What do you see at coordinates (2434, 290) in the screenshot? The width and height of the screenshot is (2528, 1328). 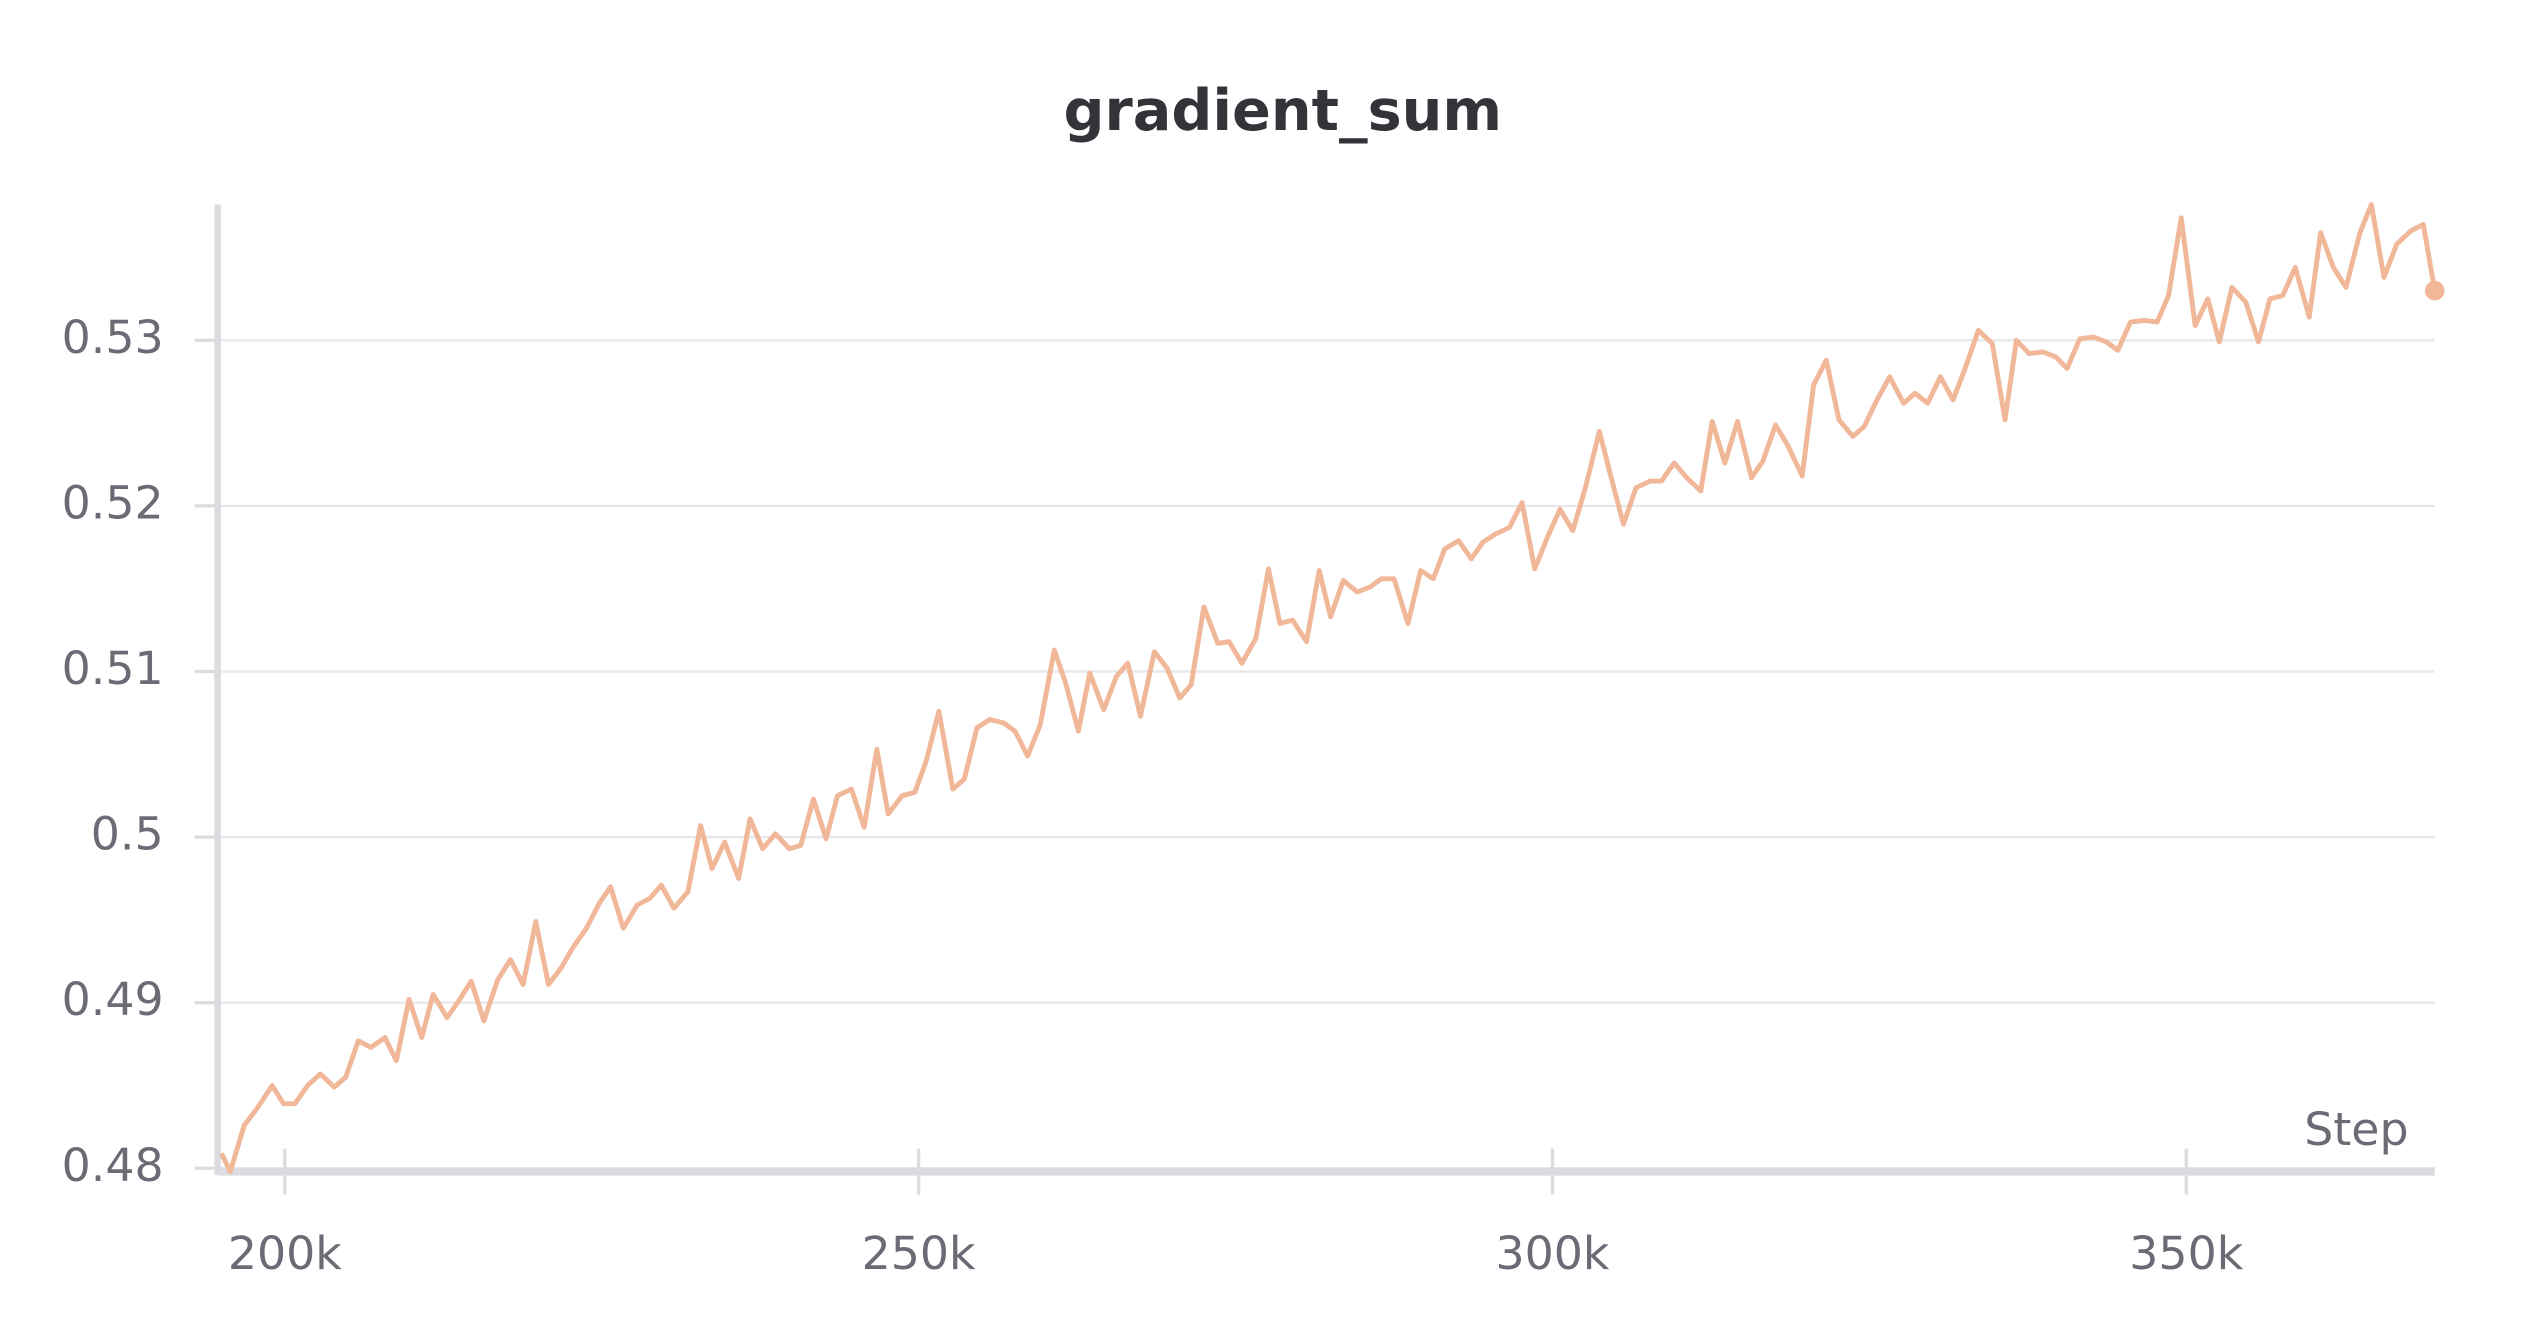 I see `end-point` at bounding box center [2434, 290].